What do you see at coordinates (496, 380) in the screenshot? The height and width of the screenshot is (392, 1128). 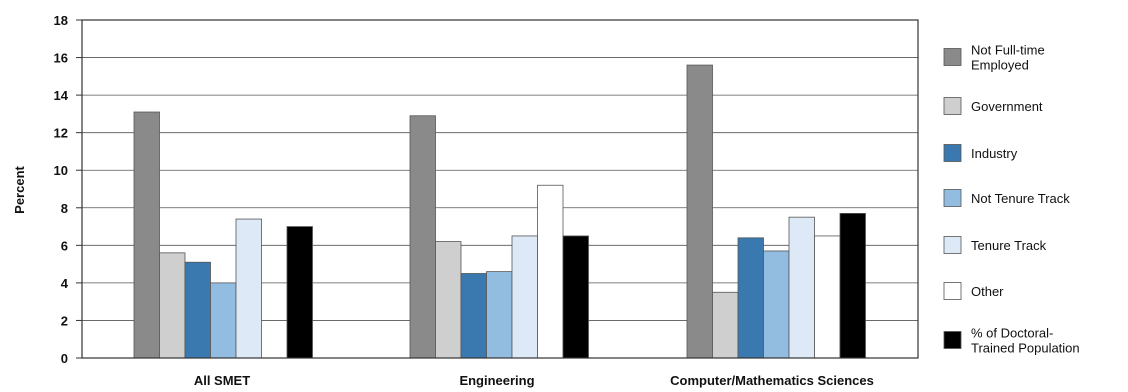 I see `category-label: Engineering` at bounding box center [496, 380].